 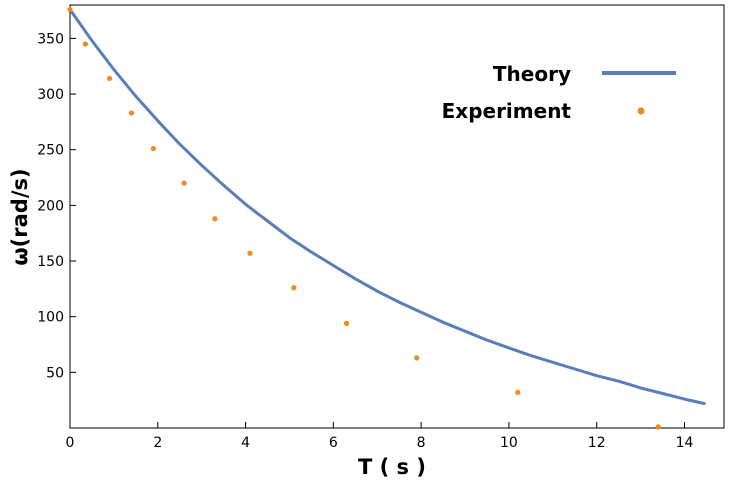 I want to click on x-tick-label: 0, so click(x=70, y=443).